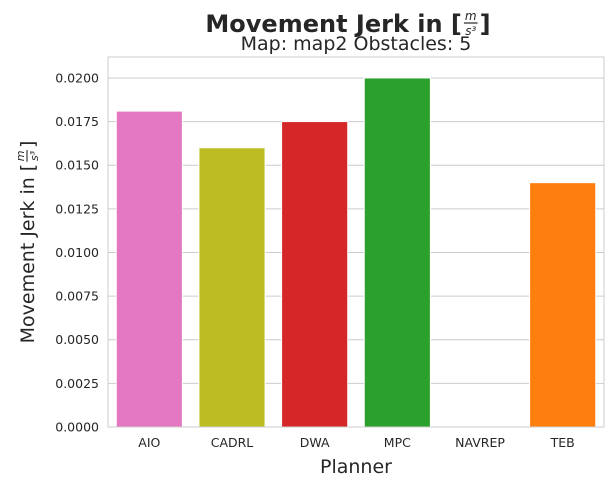  Describe the element at coordinates (480, 442) in the screenshot. I see `x-tick-label: NAVREP` at that location.